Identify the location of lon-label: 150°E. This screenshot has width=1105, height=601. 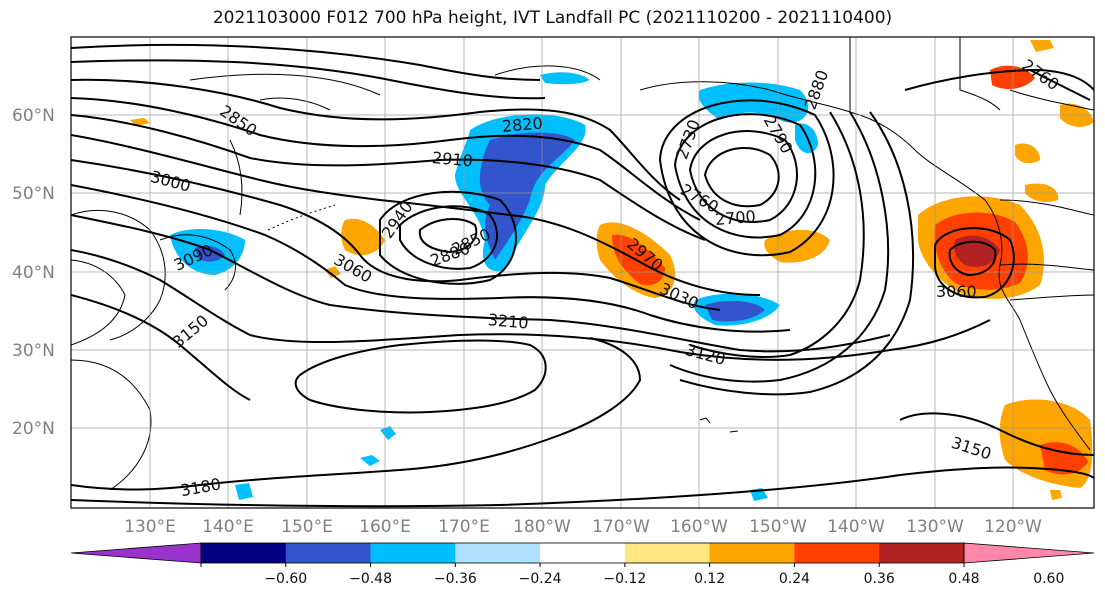
(307, 527).